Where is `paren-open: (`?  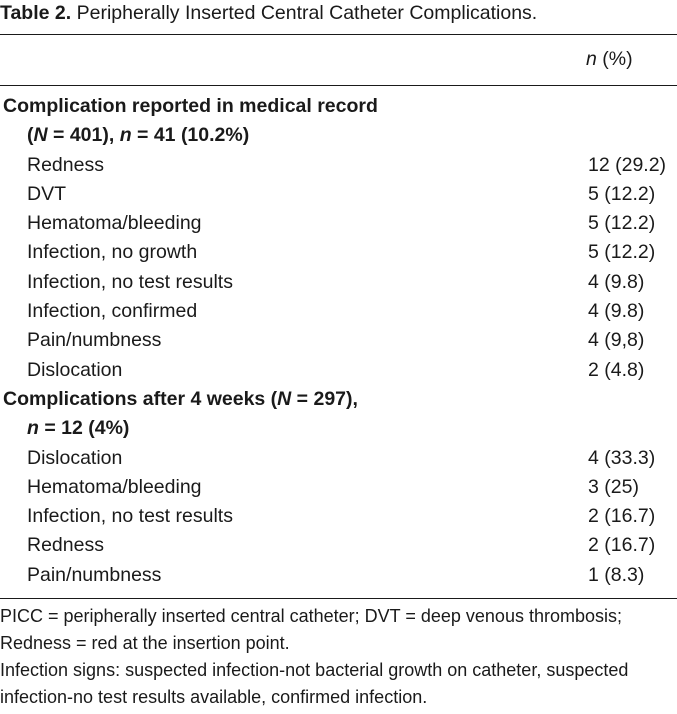 paren-open: ( is located at coordinates (30, 135).